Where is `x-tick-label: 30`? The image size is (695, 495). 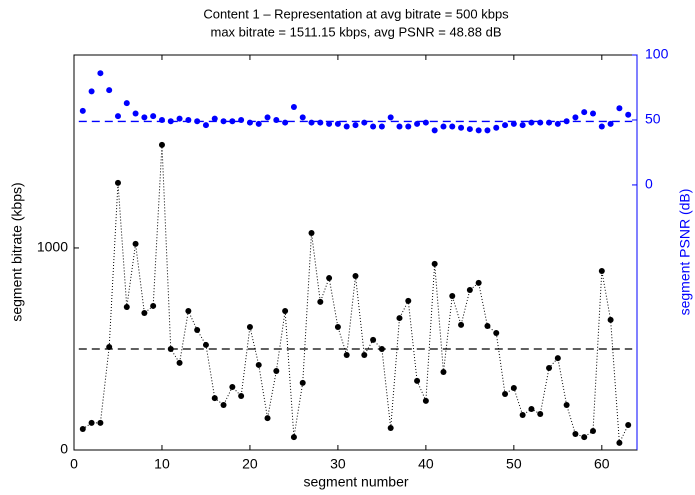
x-tick-label: 30 is located at coordinates (338, 464).